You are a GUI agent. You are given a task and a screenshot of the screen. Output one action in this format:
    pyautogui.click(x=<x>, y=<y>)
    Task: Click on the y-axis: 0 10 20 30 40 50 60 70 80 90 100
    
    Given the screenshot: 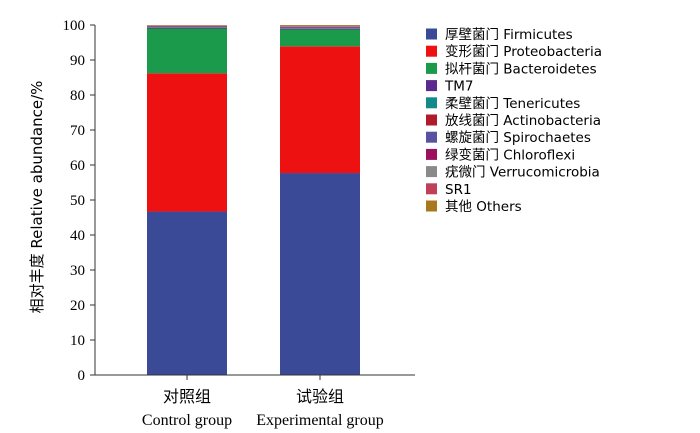 What is the action you would take?
    pyautogui.click(x=79, y=201)
    